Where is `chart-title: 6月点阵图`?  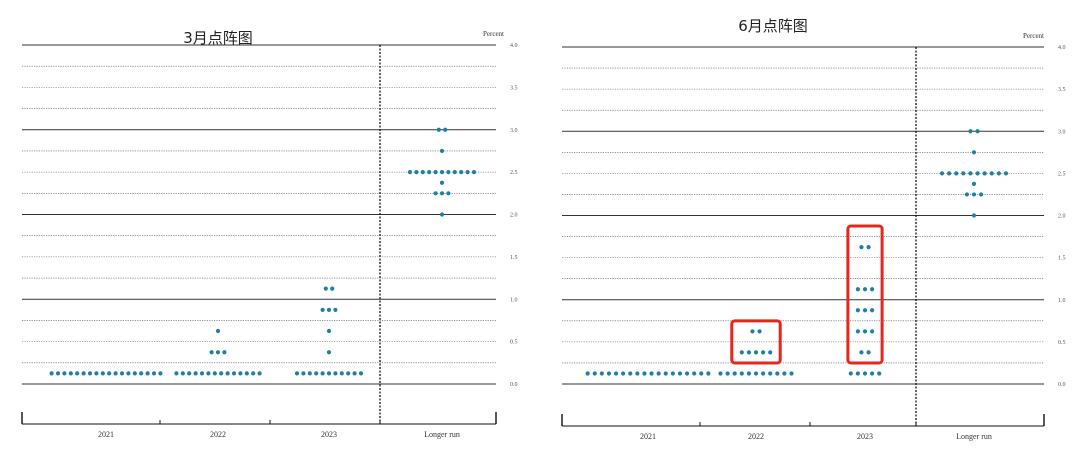 chart-title: 6月点阵图 is located at coordinates (773, 26).